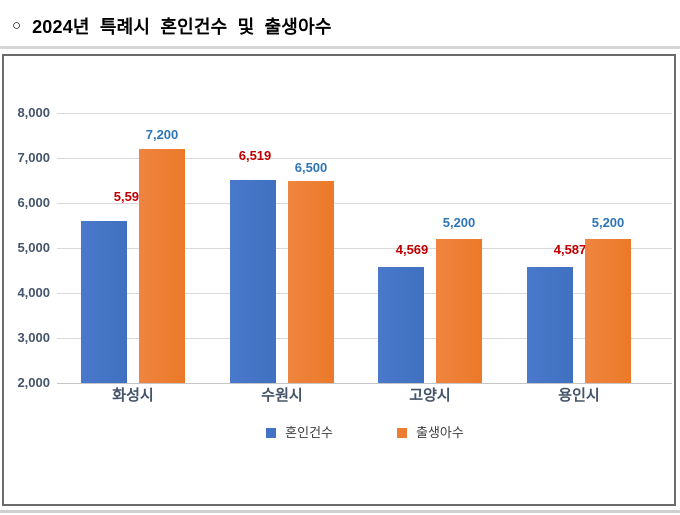 Image resolution: width=680 pixels, height=515 pixels. What do you see at coordinates (340, 47) in the screenshot?
I see `header-divider` at bounding box center [340, 47].